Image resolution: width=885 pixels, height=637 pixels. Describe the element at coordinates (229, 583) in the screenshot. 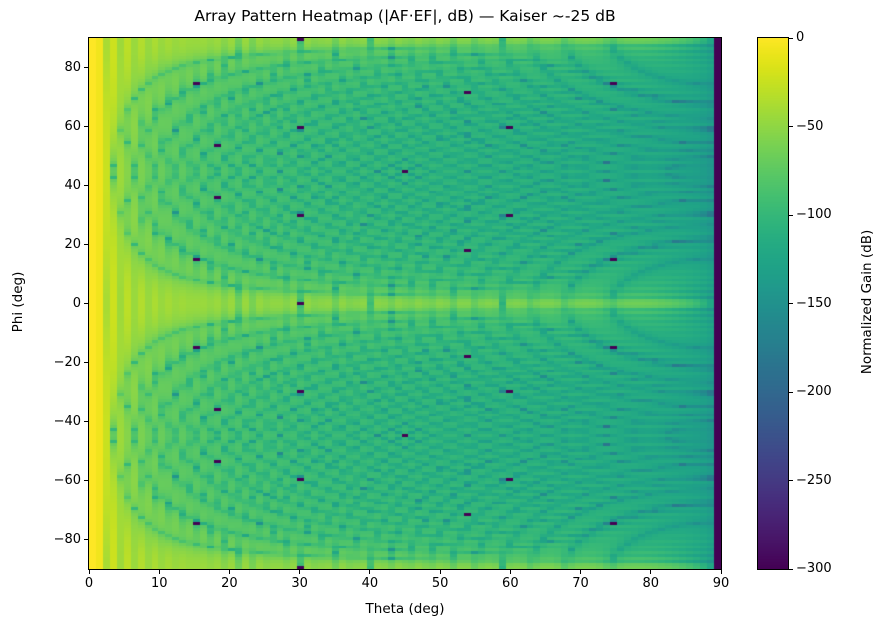

I see `x-tick-label: 20` at that location.